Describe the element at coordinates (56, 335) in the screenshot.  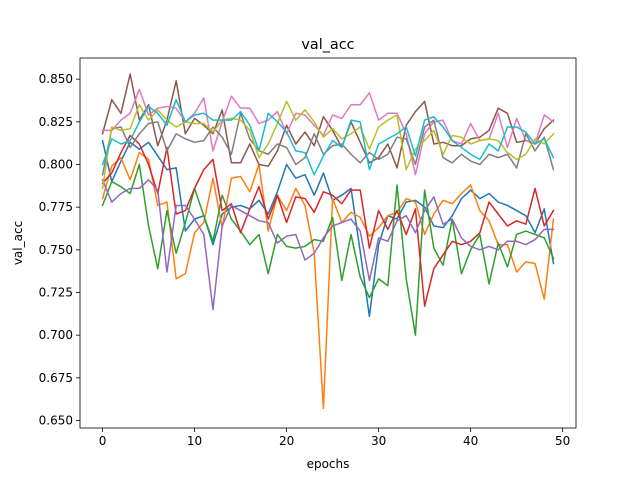
I see `y-tick-label: 0.700` at that location.